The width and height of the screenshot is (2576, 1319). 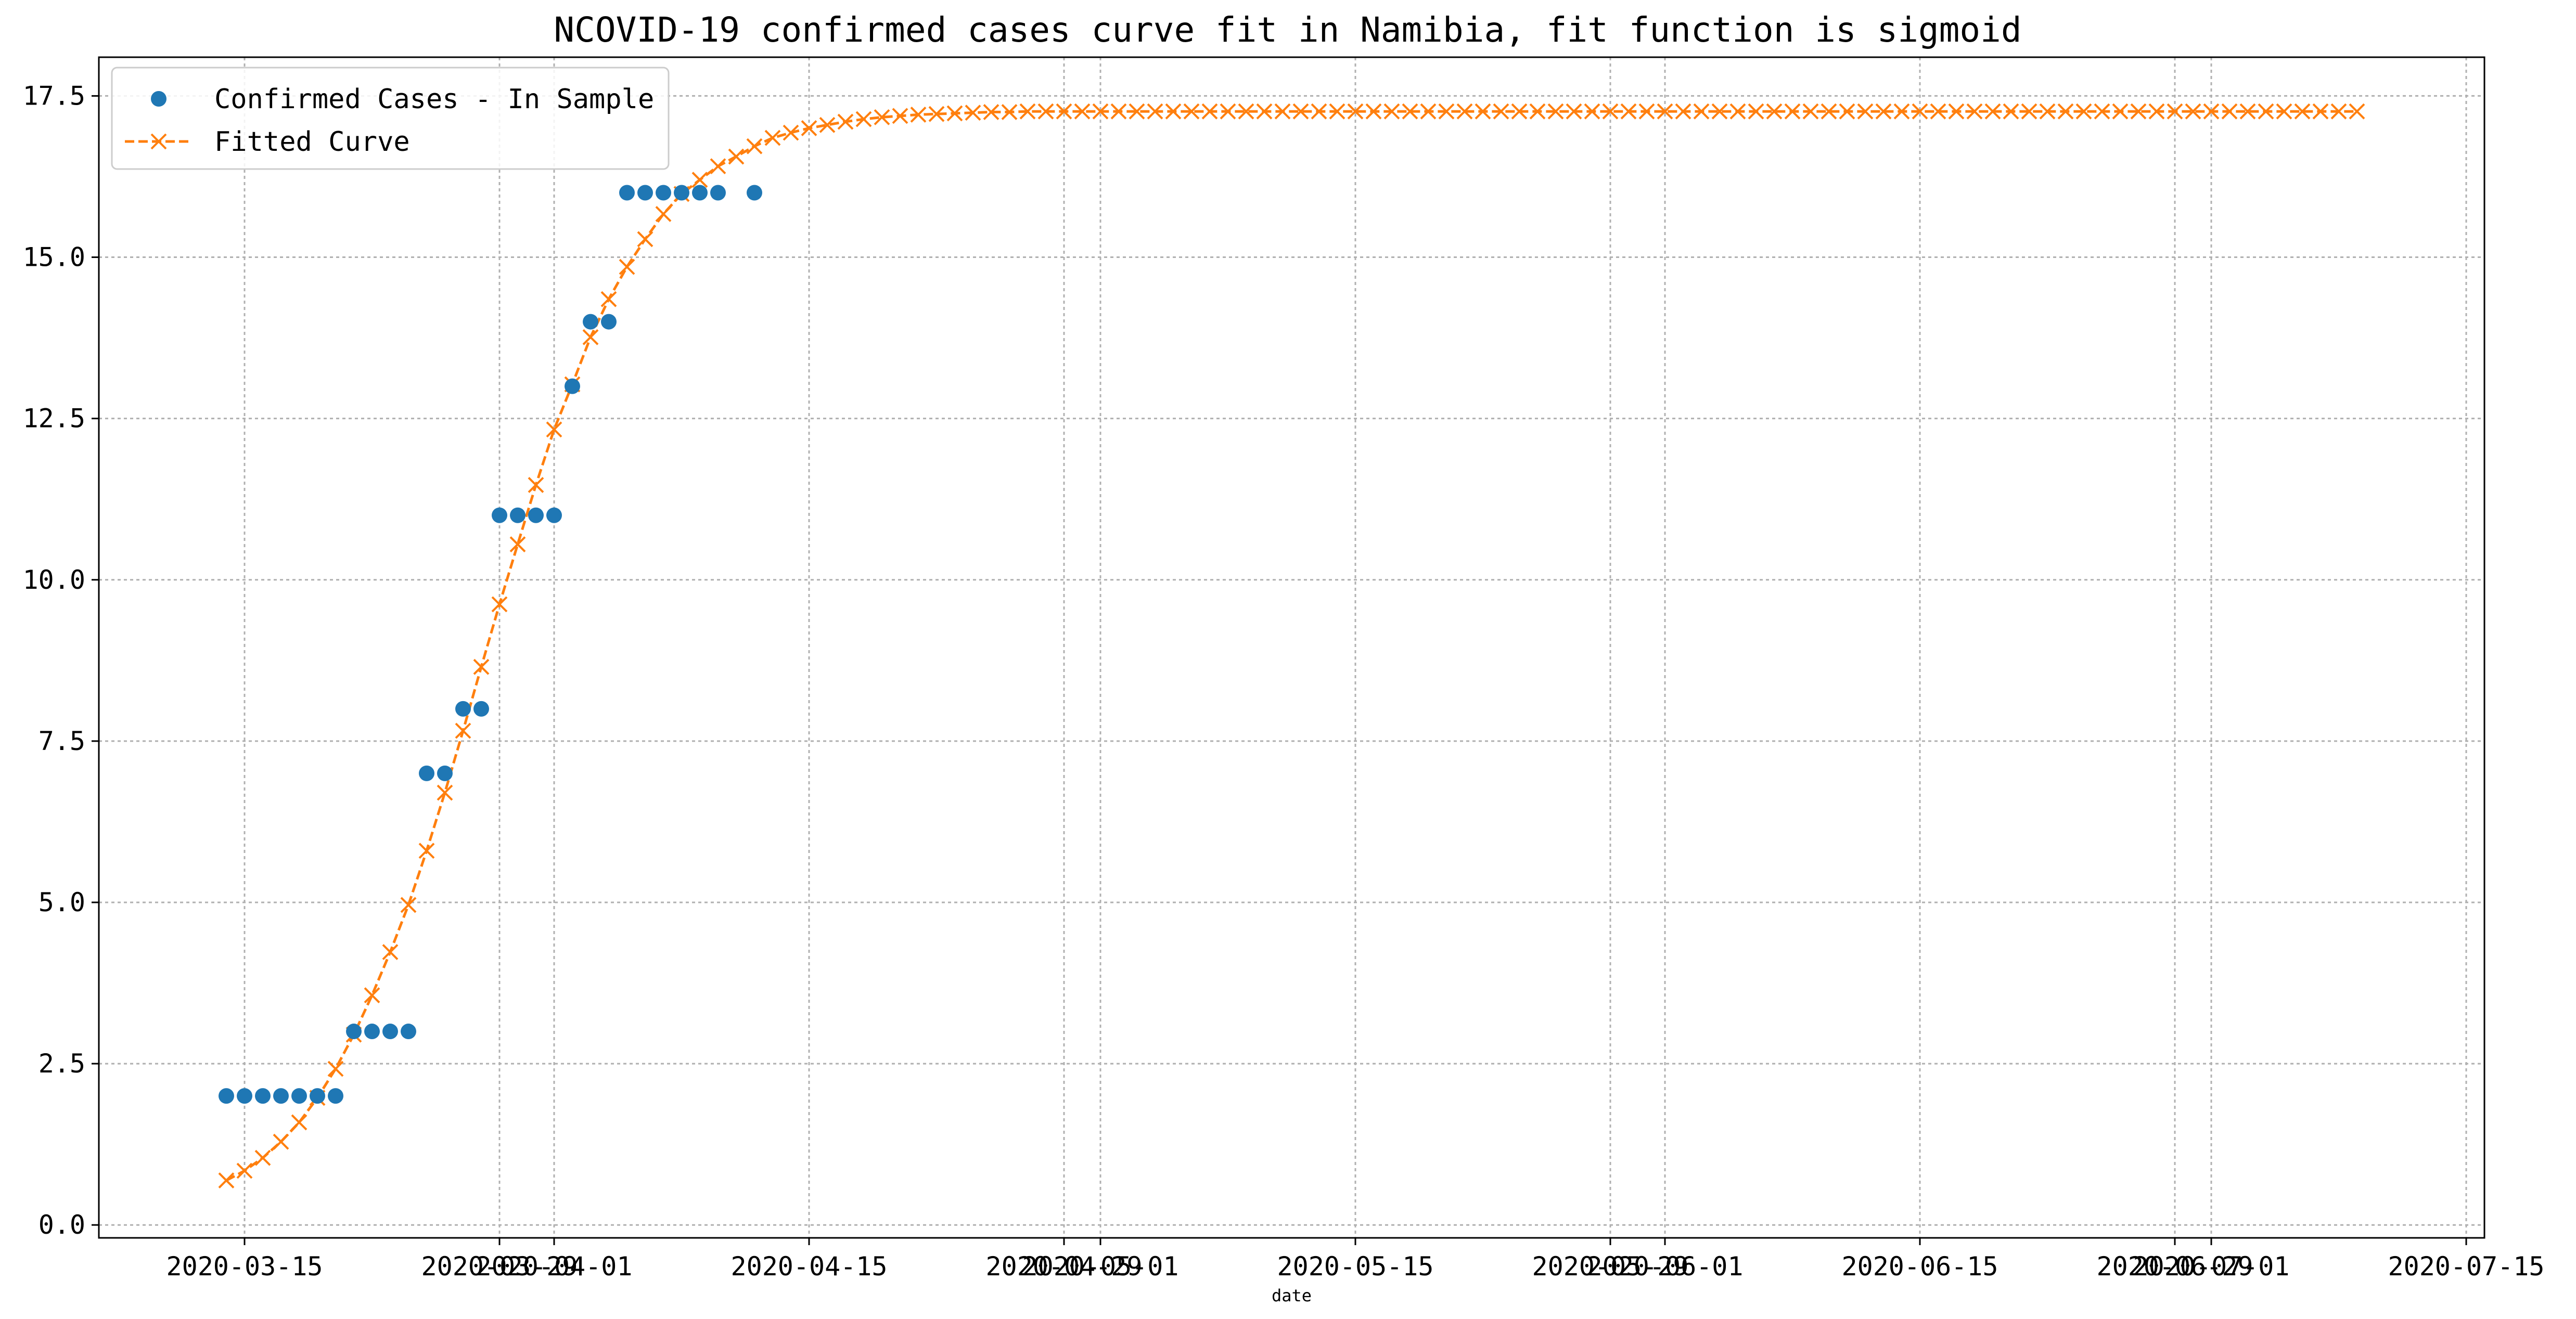 What do you see at coordinates (62, 902) in the screenshot?
I see `y-tick-label: 5.0` at bounding box center [62, 902].